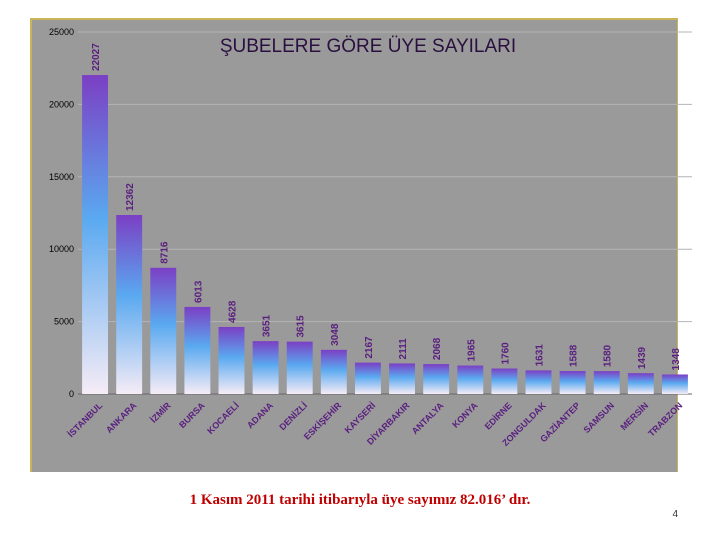 Image resolution: width=720 pixels, height=540 pixels. Describe the element at coordinates (267, 325) in the screenshot. I see `data-label: 3651` at that location.